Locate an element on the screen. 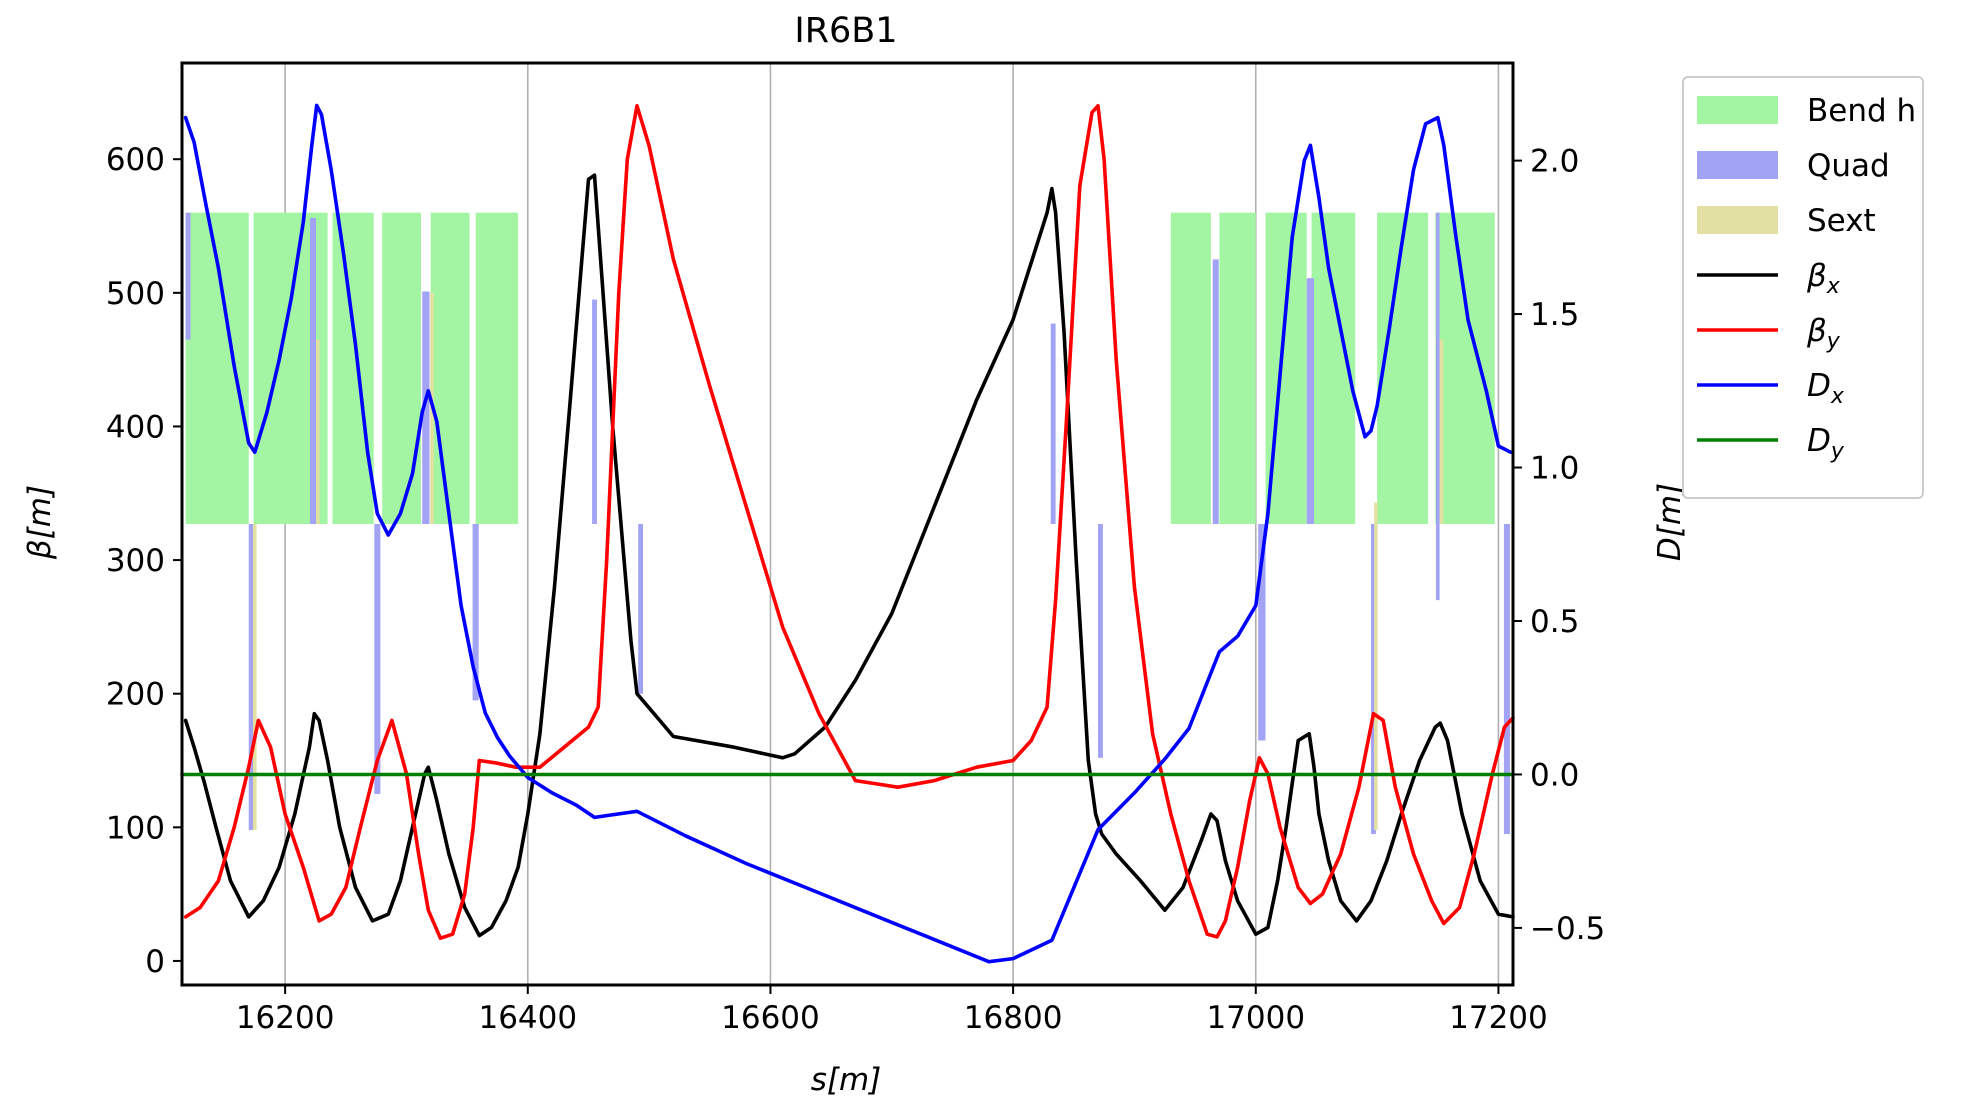 This screenshot has height=1098, width=1974. x-tick-label: 16600 is located at coordinates (770, 1018).